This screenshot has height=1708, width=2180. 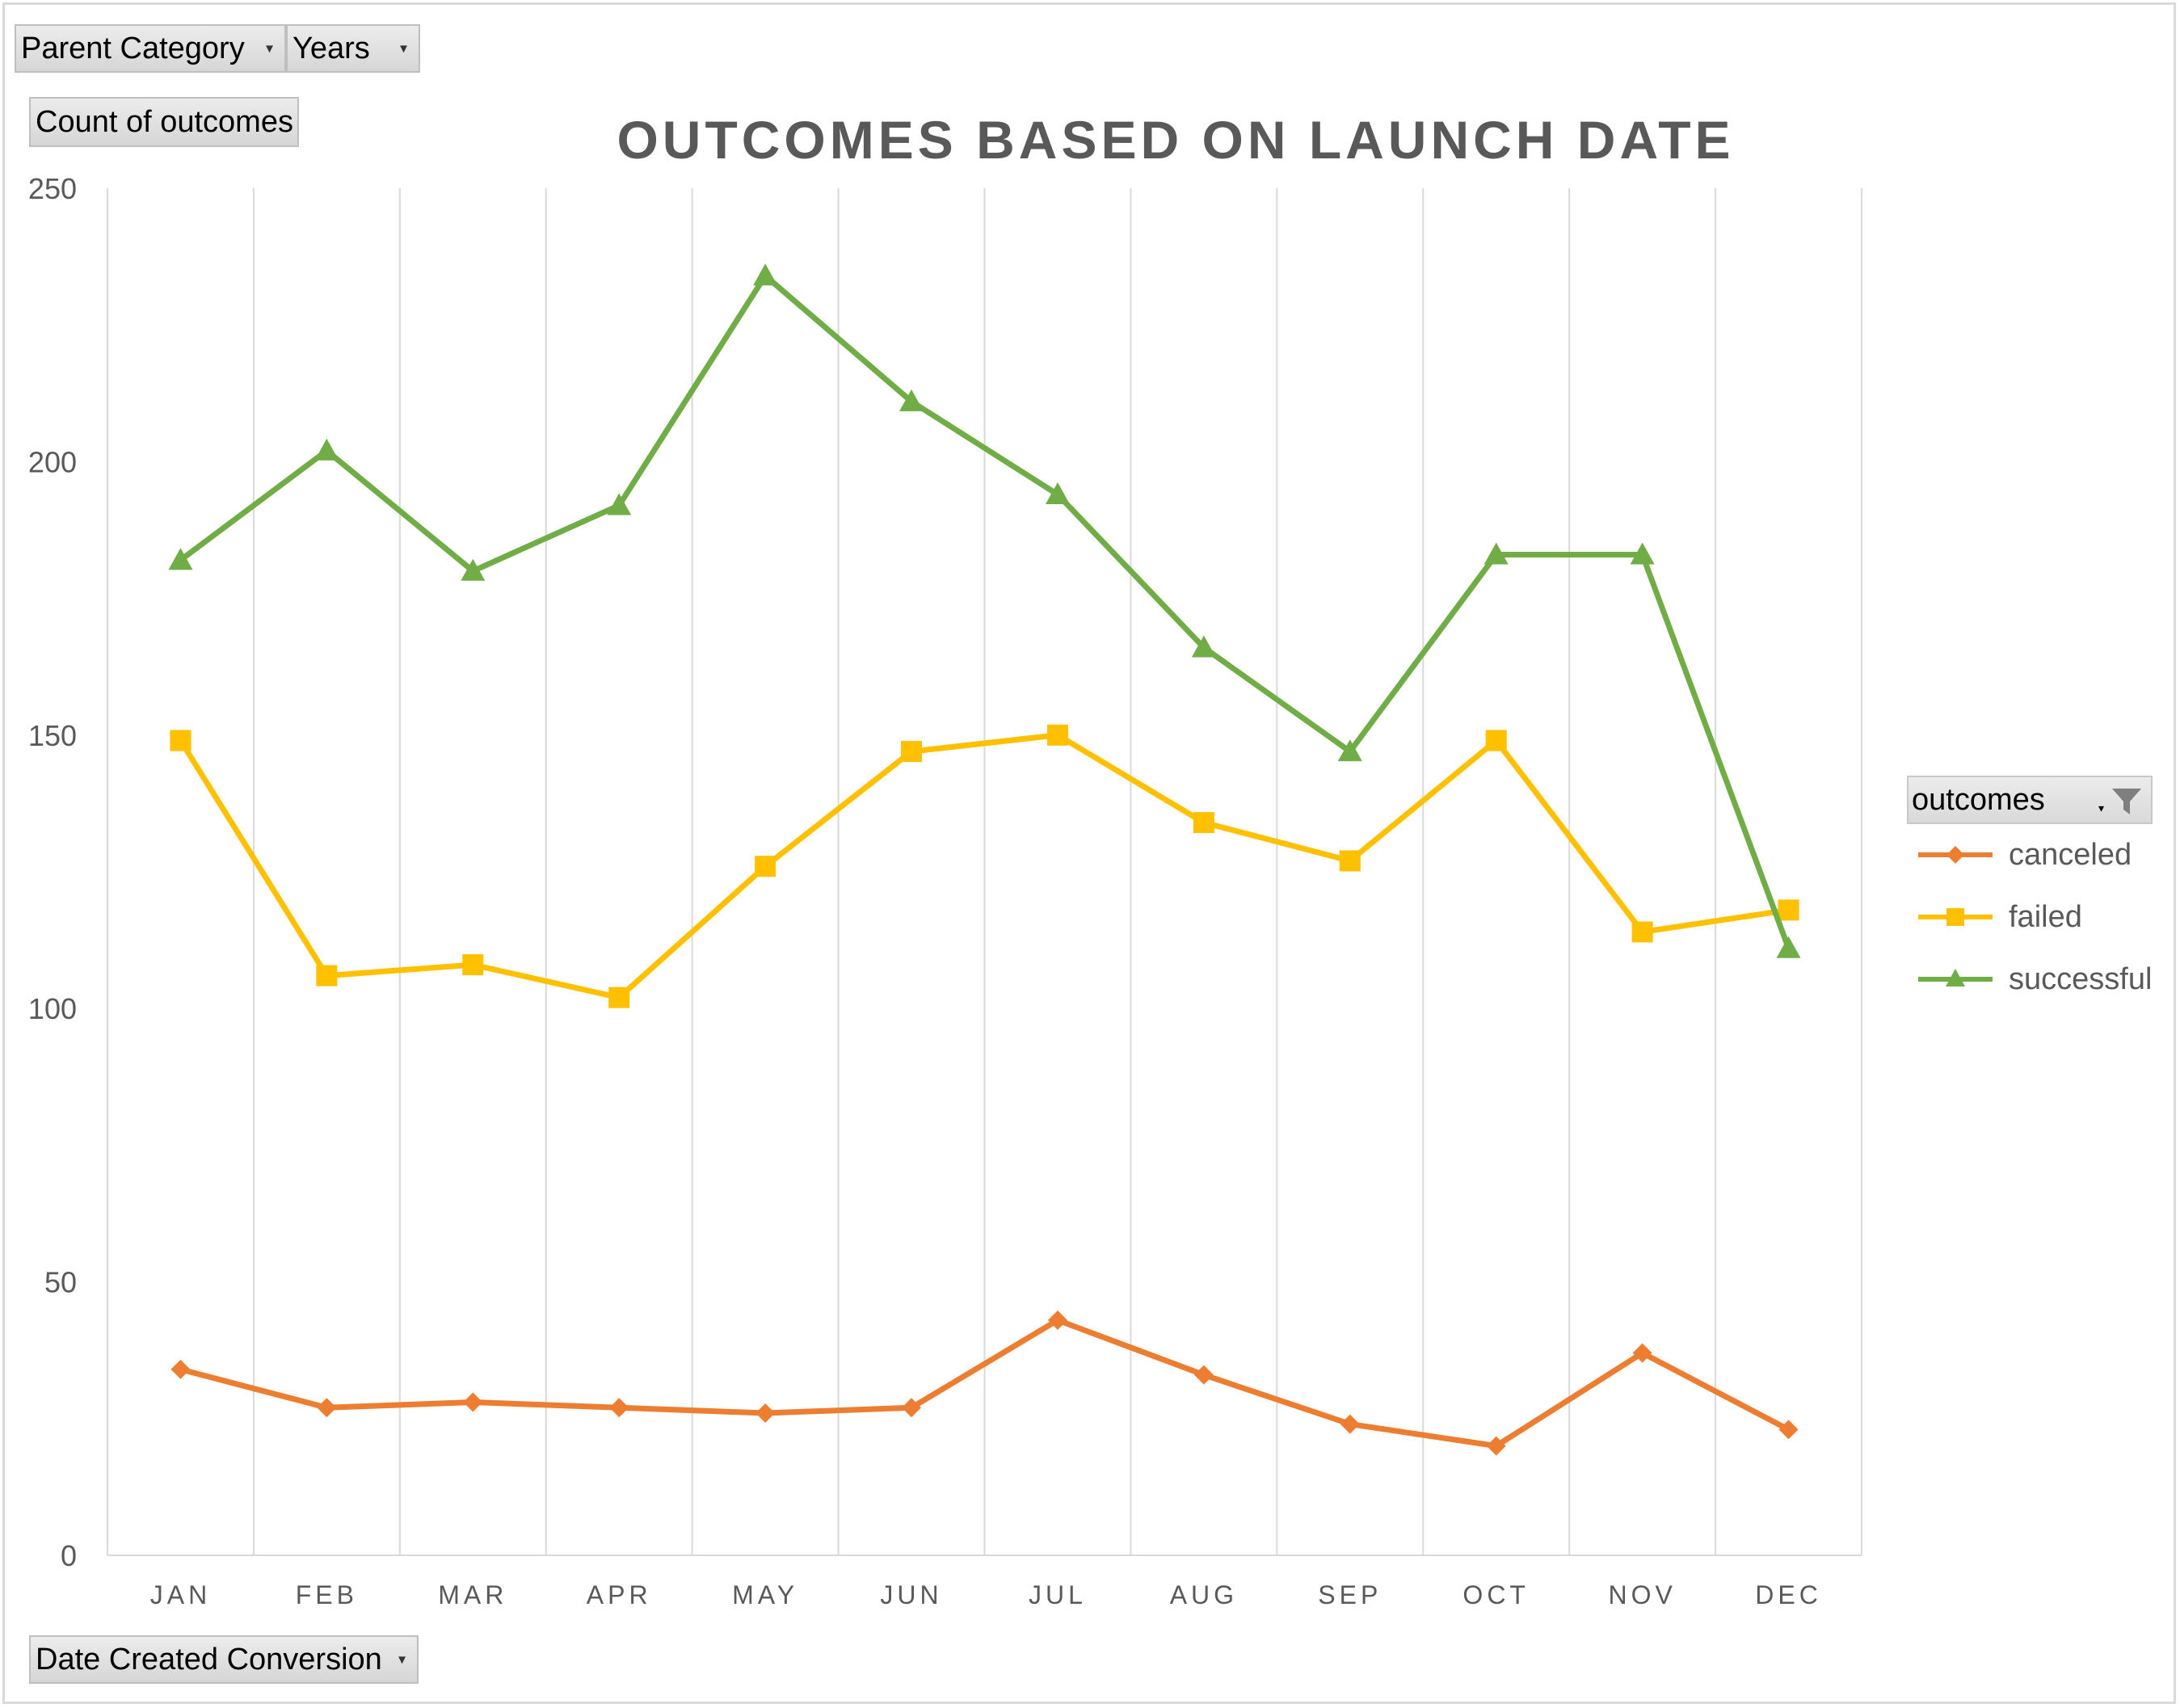 What do you see at coordinates (473, 1594) in the screenshot?
I see `x-tick-label: MAR` at bounding box center [473, 1594].